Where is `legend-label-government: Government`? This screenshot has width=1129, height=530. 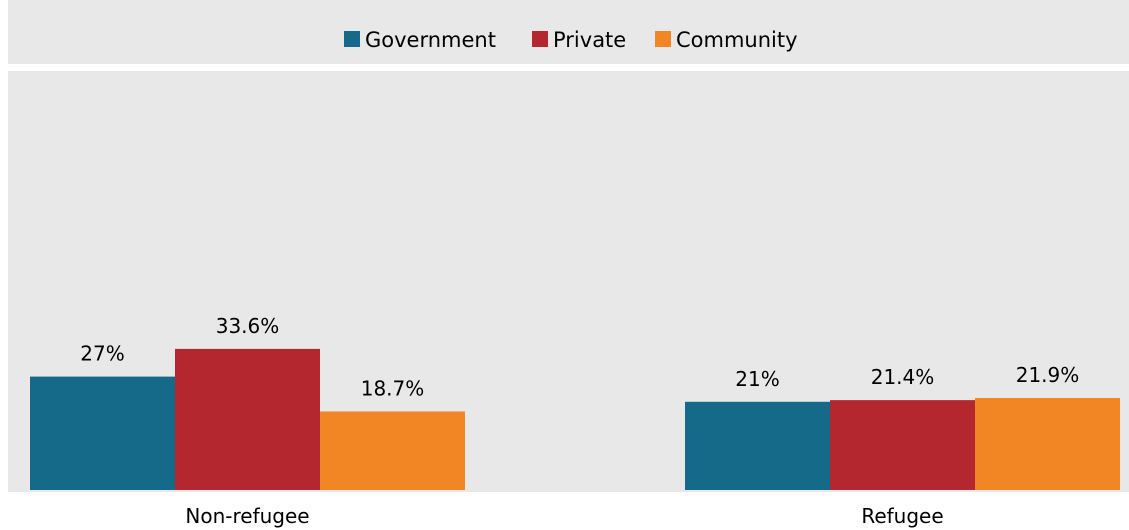
legend-label-government: Government is located at coordinates (430, 40).